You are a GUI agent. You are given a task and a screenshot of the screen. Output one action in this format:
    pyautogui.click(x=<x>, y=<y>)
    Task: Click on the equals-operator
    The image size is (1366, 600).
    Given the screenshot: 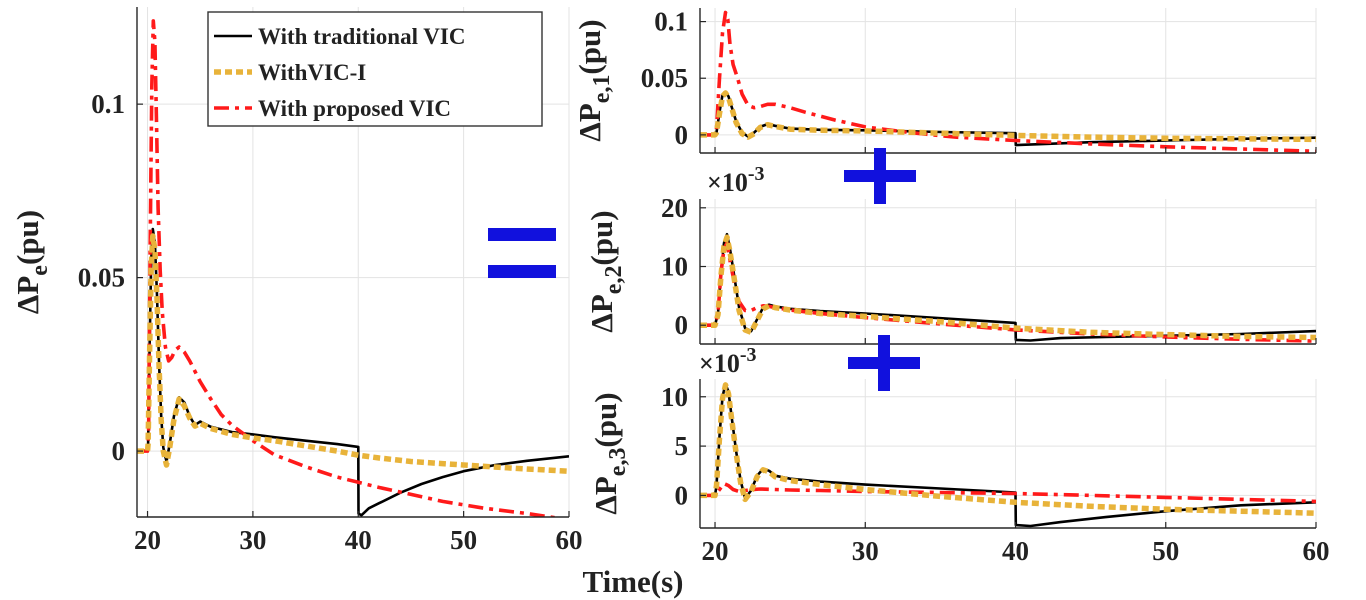 What is the action you would take?
    pyautogui.click(x=522, y=253)
    